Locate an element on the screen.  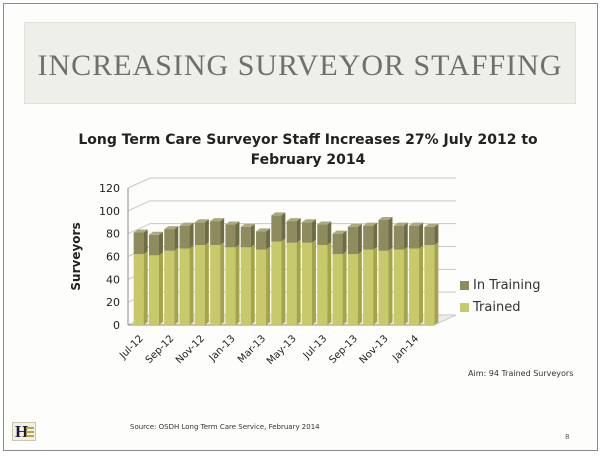
x-tick-label-Jul-13: Jul-13 is located at coordinates (315, 347).